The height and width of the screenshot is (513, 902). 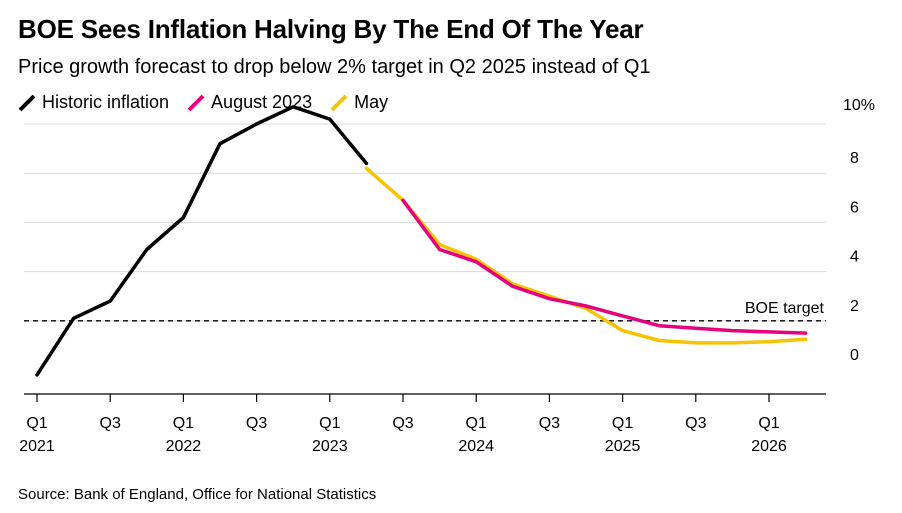 What do you see at coordinates (330, 446) in the screenshot?
I see `x-tick-year-label: 2023` at bounding box center [330, 446].